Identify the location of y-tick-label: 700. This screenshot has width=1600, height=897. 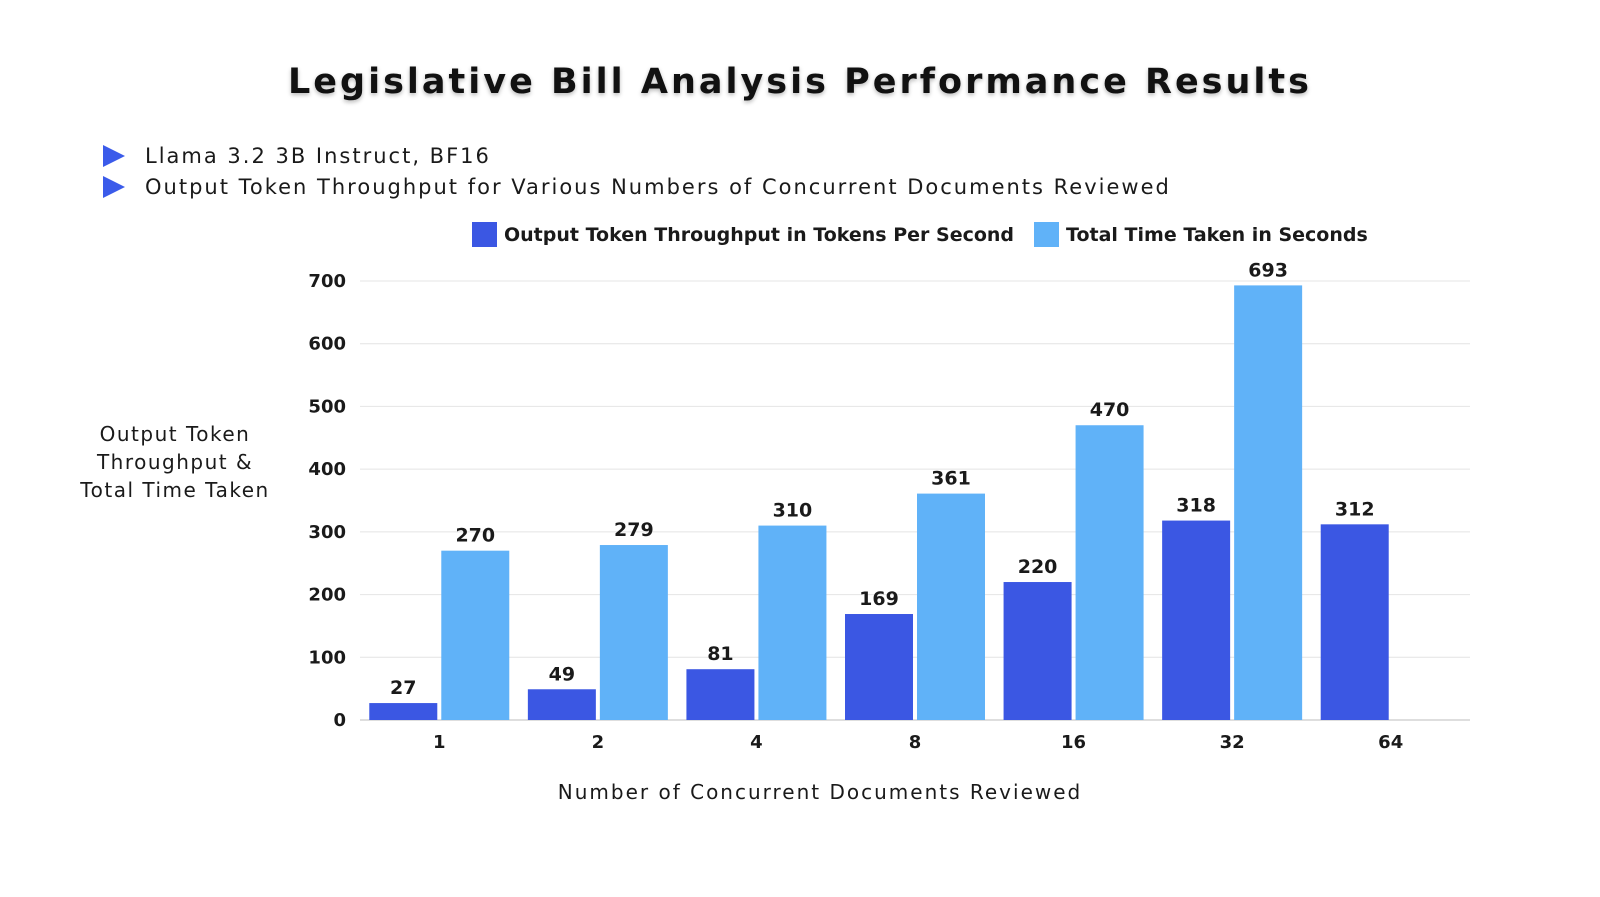
(327, 281).